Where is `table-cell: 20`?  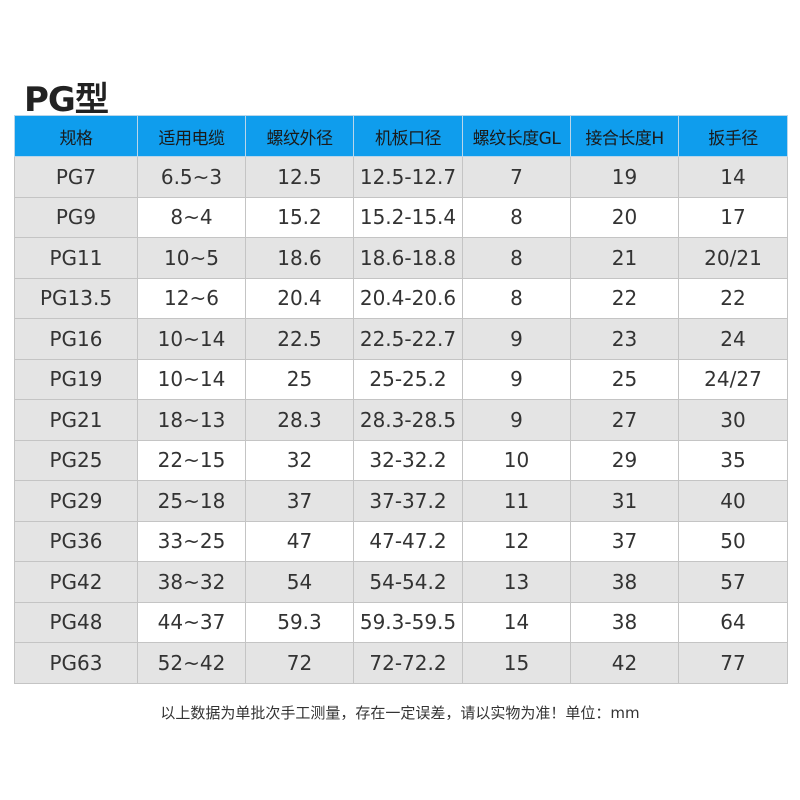
table-cell: 20 is located at coordinates (624, 217).